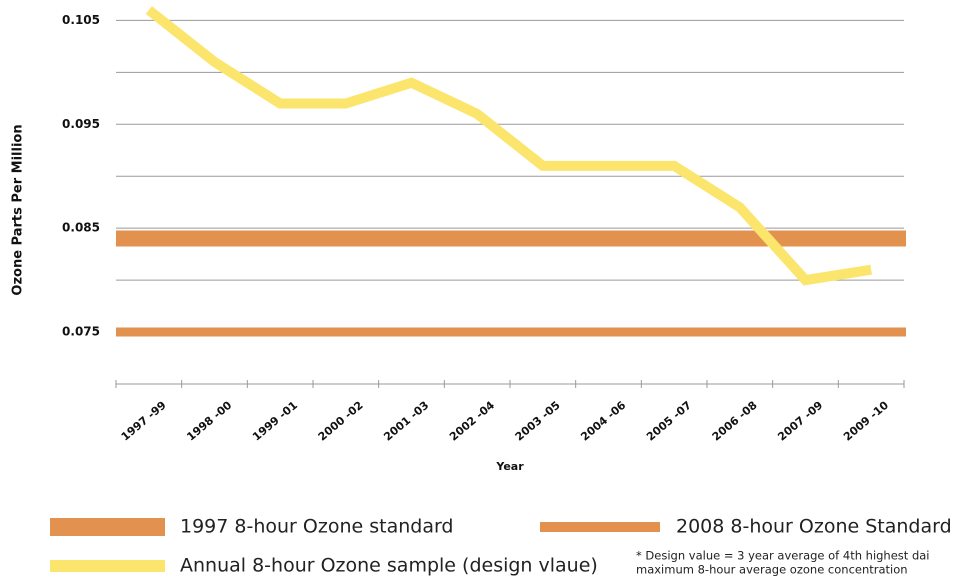 Image resolution: width=960 pixels, height=581 pixels. I want to click on x-tick-label: 2002 -04, so click(472, 420).